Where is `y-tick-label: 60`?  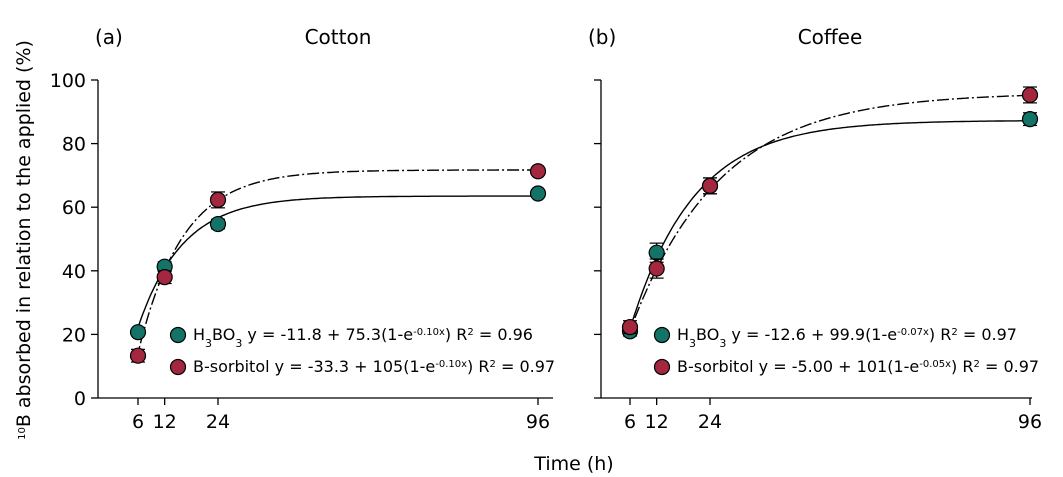 y-tick-label: 60 is located at coordinates (74, 208).